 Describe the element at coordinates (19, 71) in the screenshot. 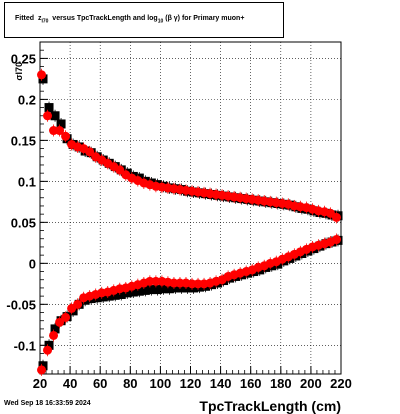

I see `y-axis-label: σI70` at that location.